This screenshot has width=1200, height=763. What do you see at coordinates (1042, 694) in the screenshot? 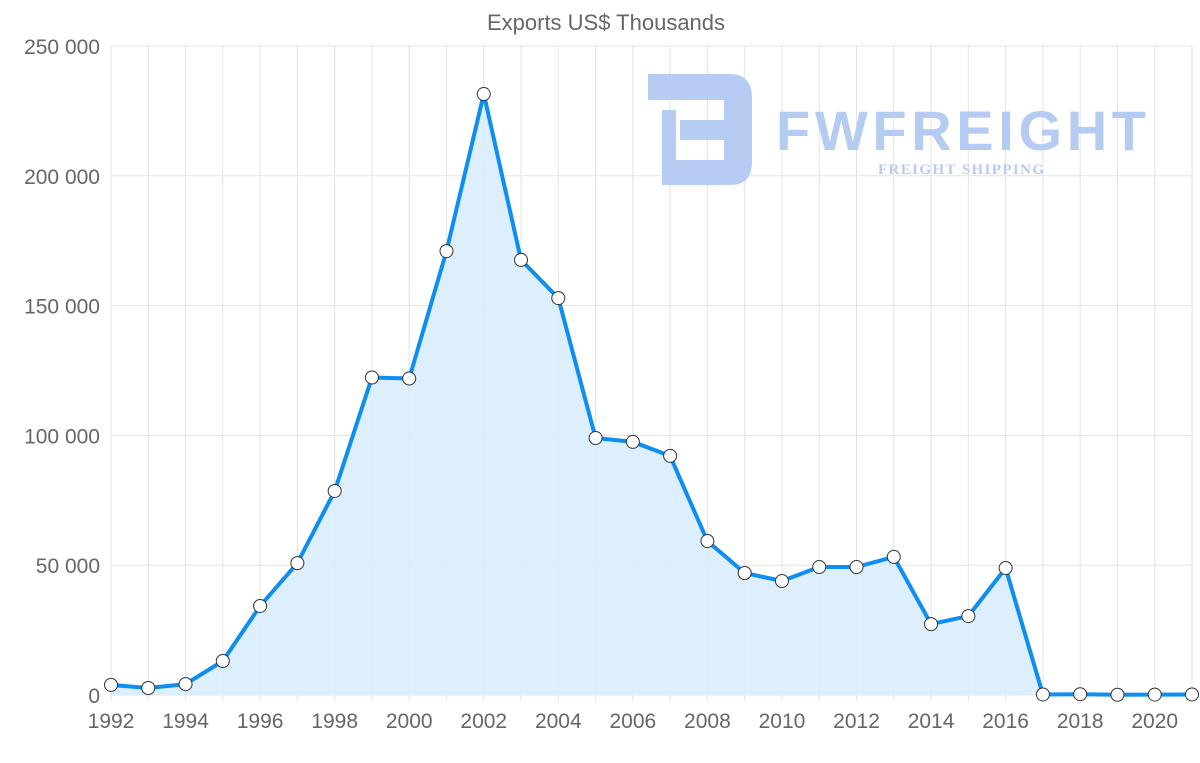
I see `data-point-2017` at bounding box center [1042, 694].